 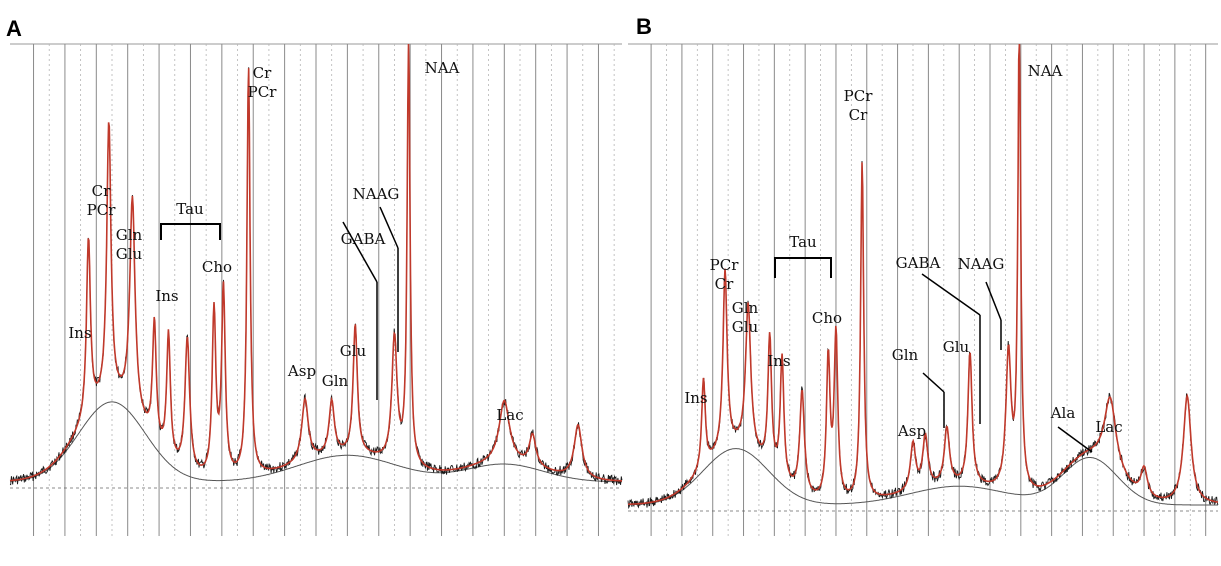 I want to click on panel-b-letter: B, so click(x=644, y=26).